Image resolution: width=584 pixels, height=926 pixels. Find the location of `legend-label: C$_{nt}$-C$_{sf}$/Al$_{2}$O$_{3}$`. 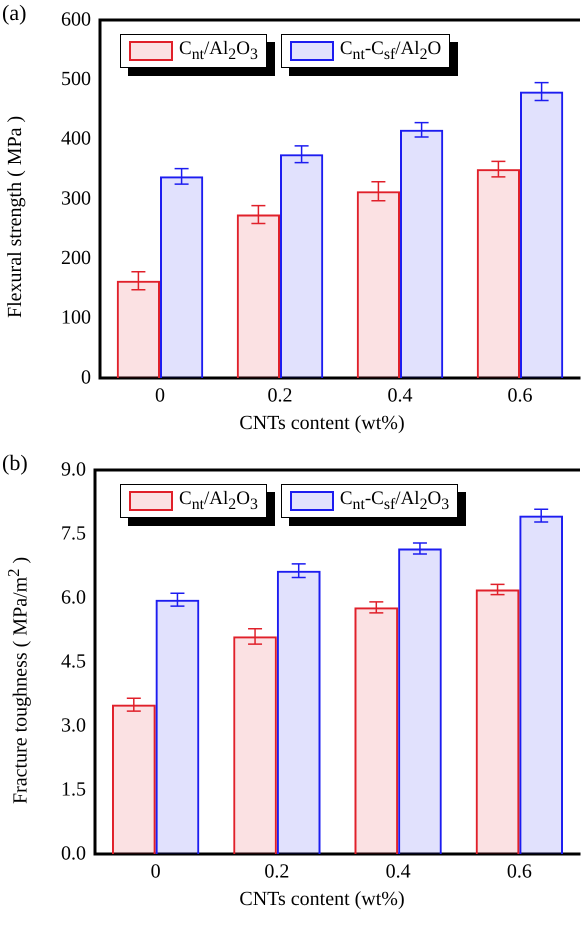

legend-label: C$_{nt}$-C$_{sf}$/Al$_{2}$O$_{3}$ is located at coordinates (395, 501).